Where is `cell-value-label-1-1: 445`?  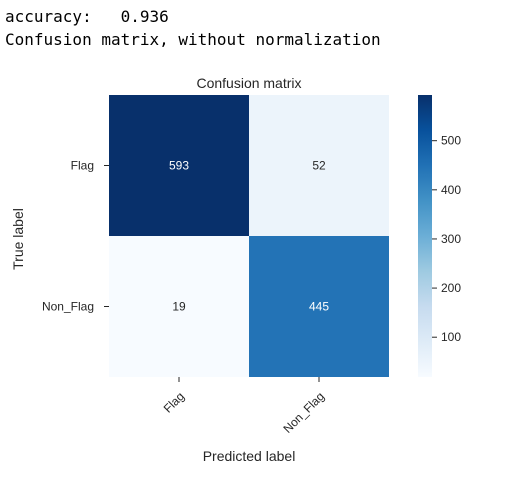 cell-value-label-1-1: 445 is located at coordinates (319, 307).